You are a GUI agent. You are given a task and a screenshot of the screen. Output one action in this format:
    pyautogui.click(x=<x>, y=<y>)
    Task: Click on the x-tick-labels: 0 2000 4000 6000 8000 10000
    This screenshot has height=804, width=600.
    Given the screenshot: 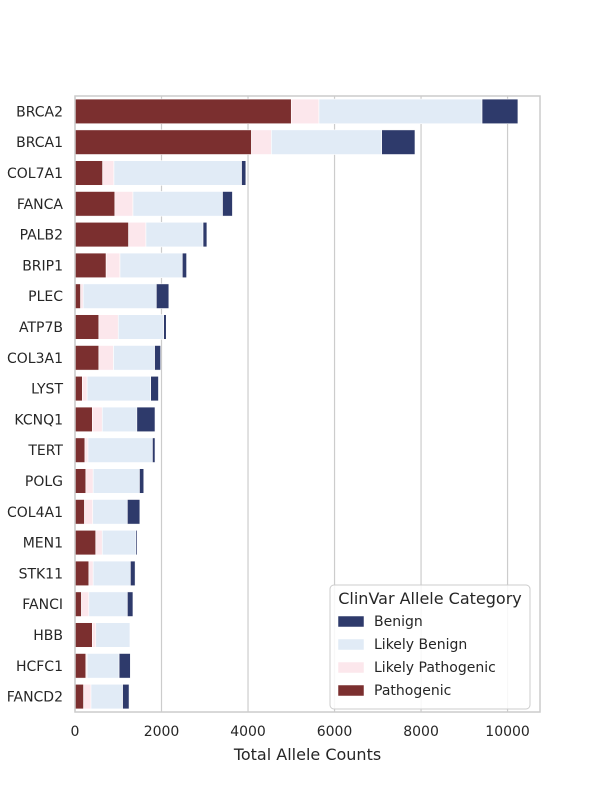 What is the action you would take?
    pyautogui.click(x=300, y=732)
    